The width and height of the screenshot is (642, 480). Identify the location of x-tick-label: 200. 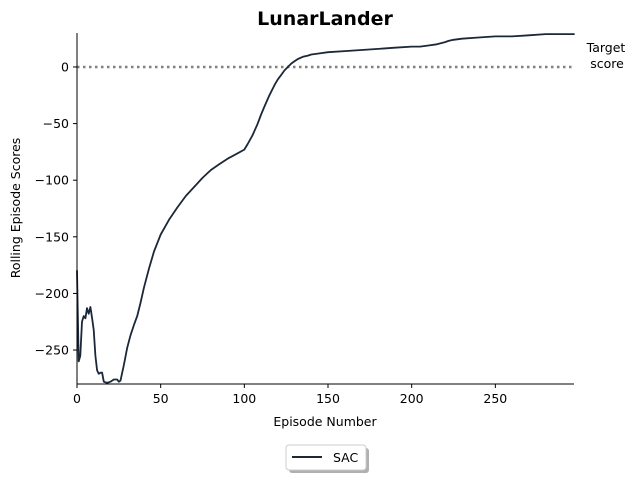
(412, 398).